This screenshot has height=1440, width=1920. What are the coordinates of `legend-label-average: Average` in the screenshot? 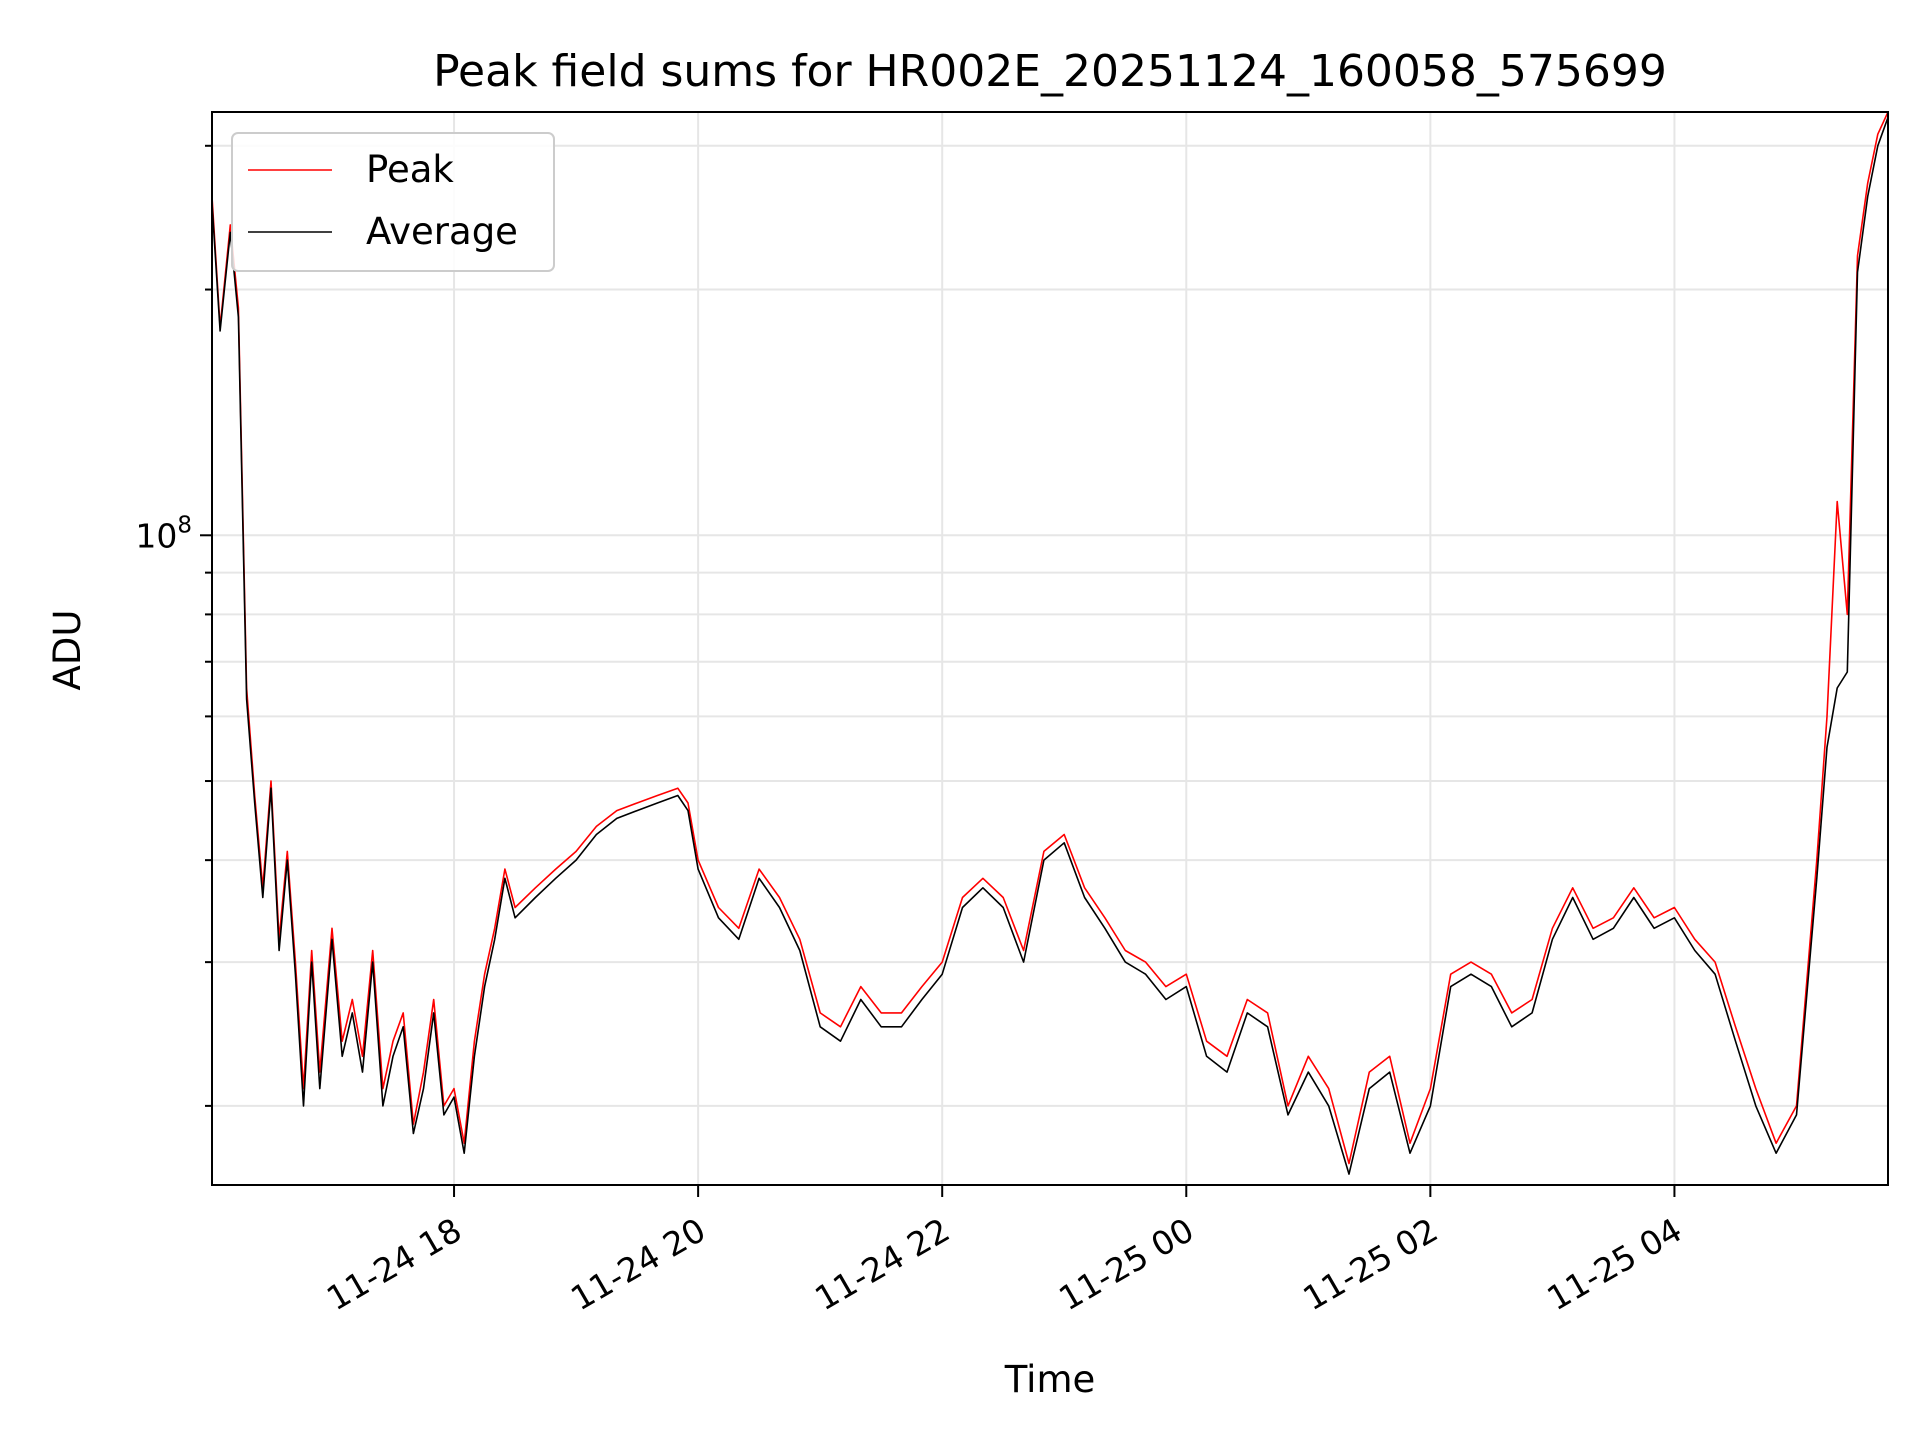 It's located at (442, 231).